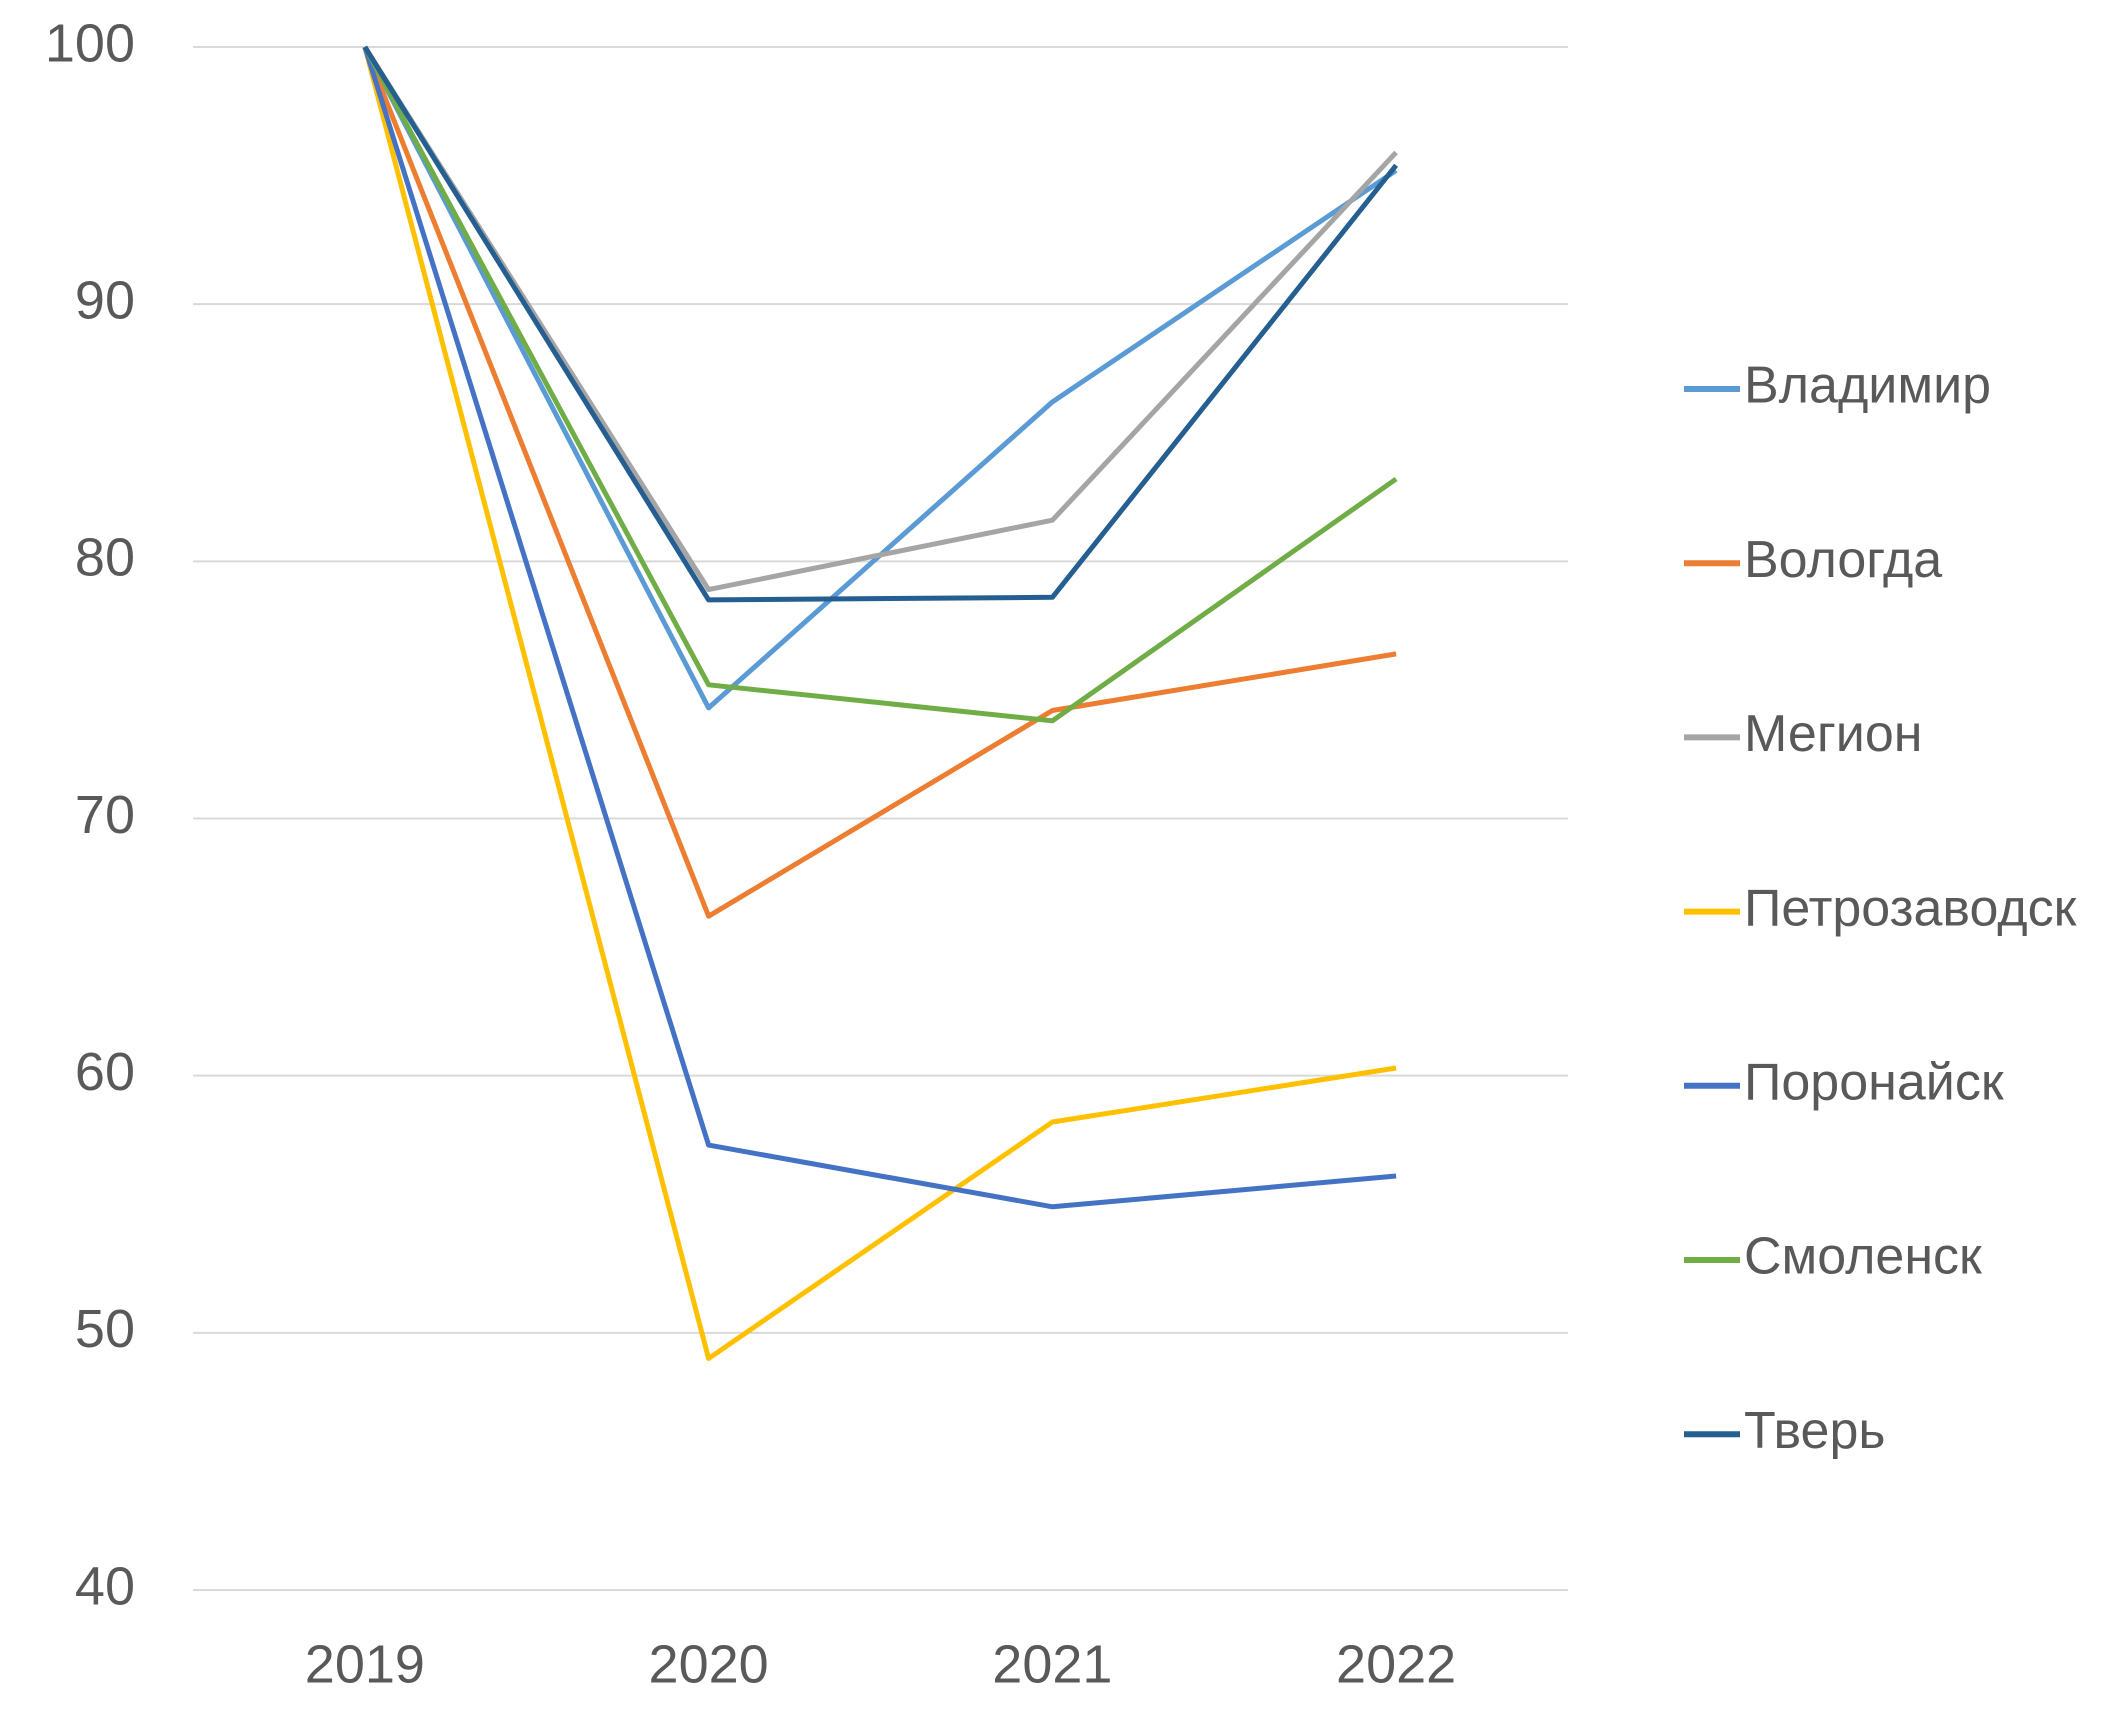 The image size is (2121, 1713). I want to click on y-tick-label: 100, so click(90, 43).